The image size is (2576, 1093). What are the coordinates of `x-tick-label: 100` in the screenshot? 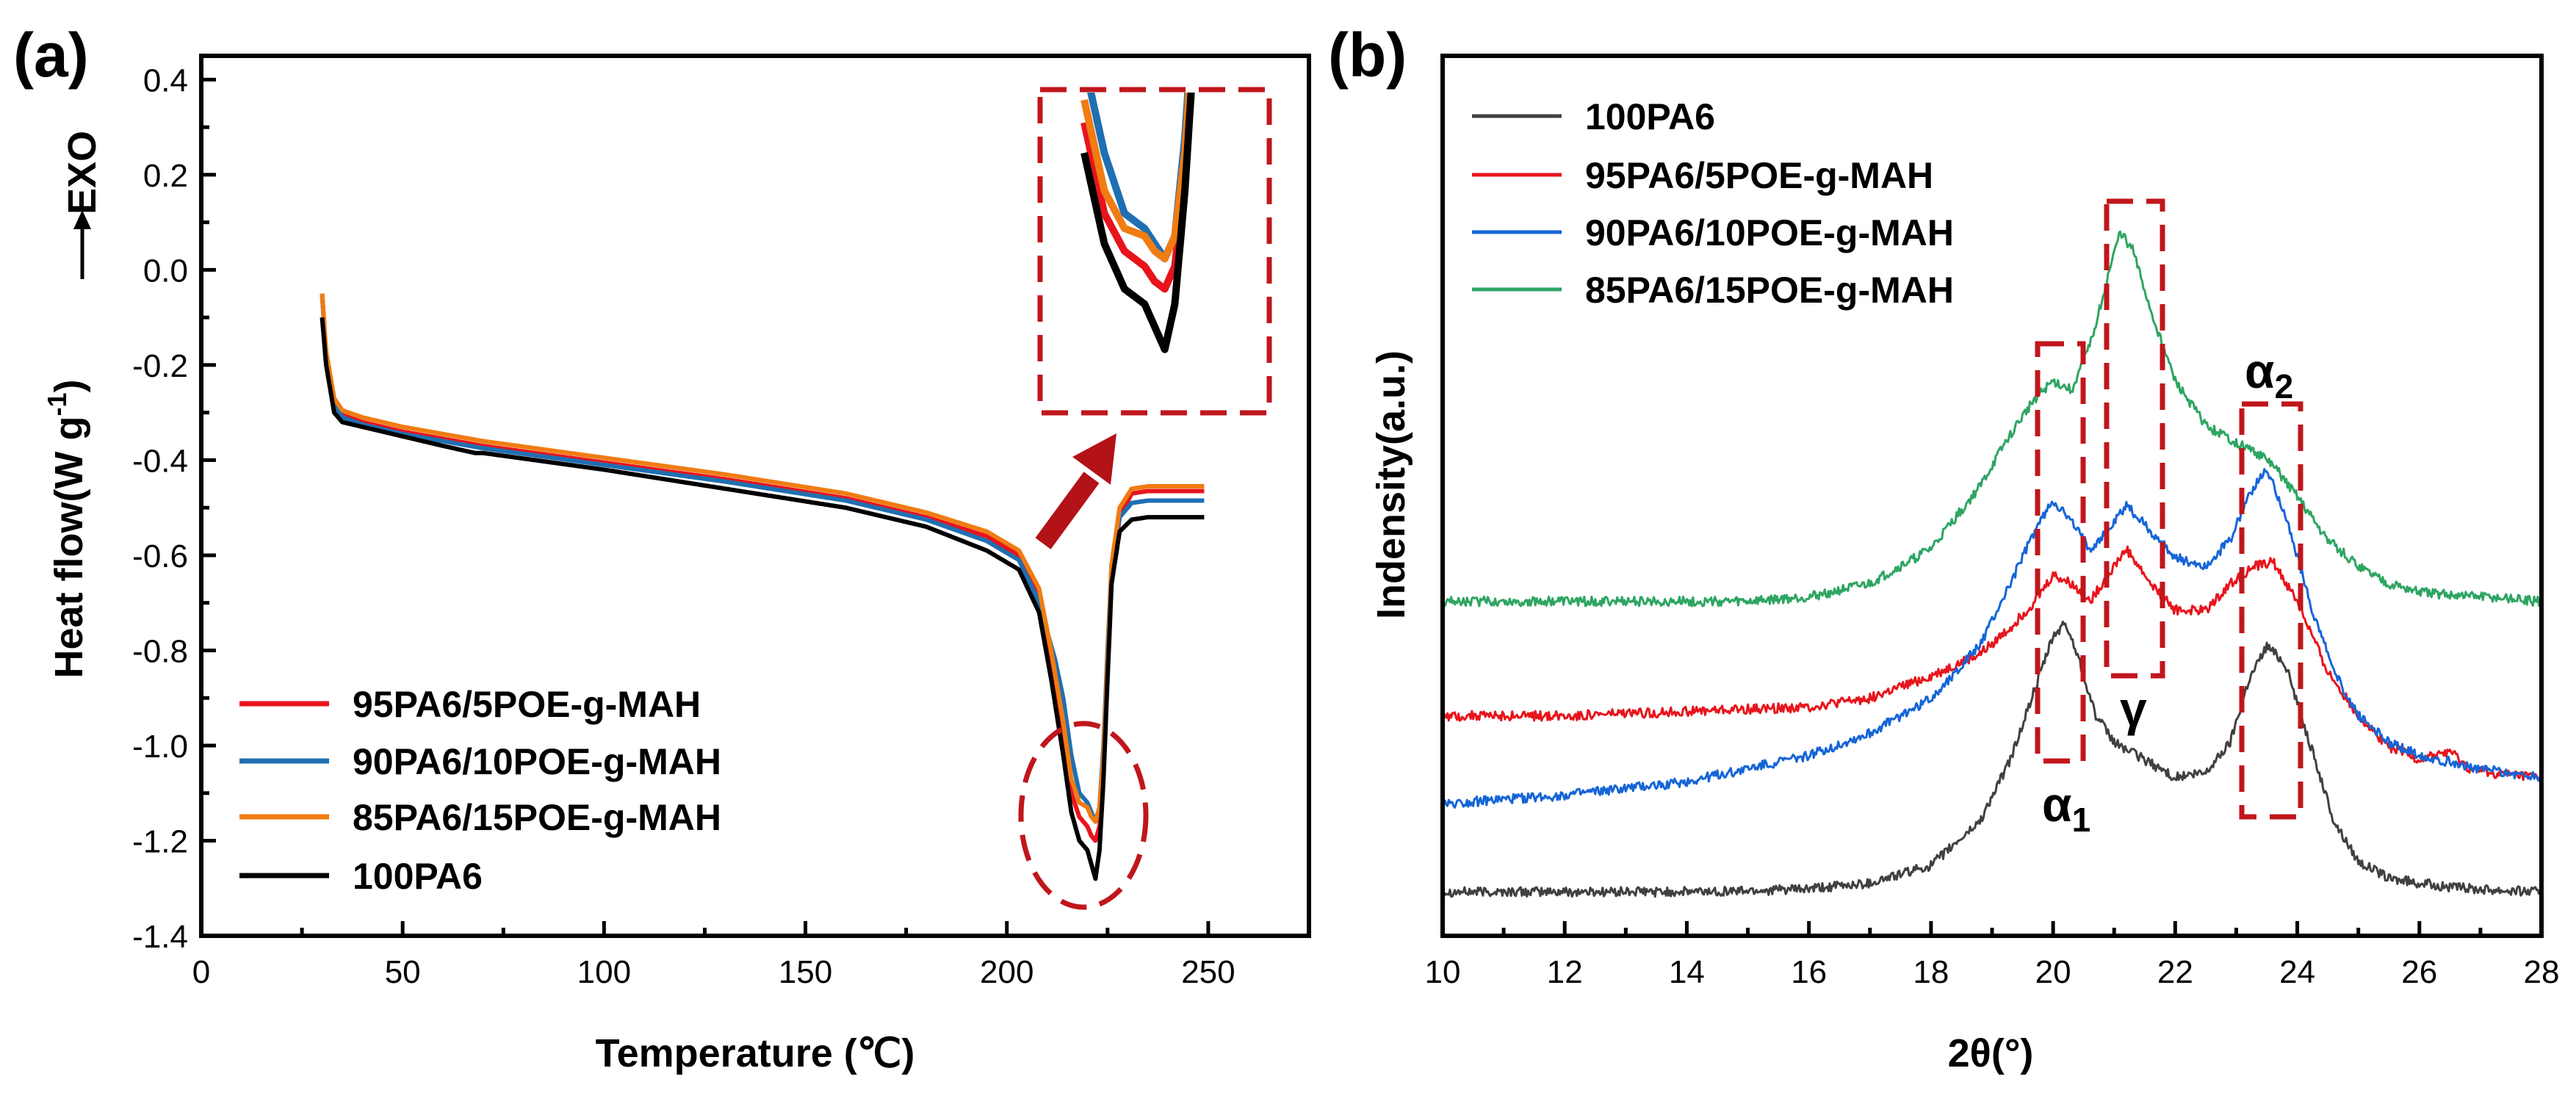 It's located at (604, 972).